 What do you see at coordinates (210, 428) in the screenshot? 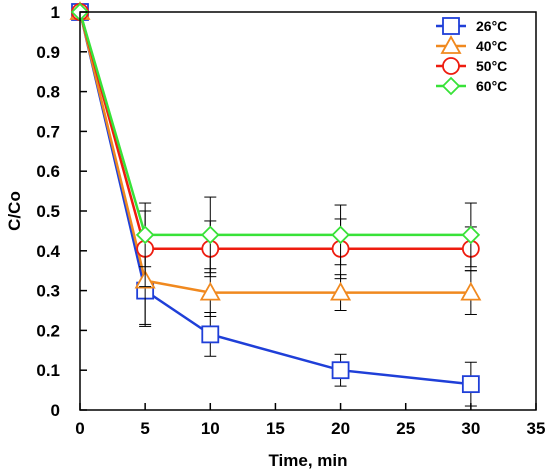
I see `x-tick-label: 10` at bounding box center [210, 428].